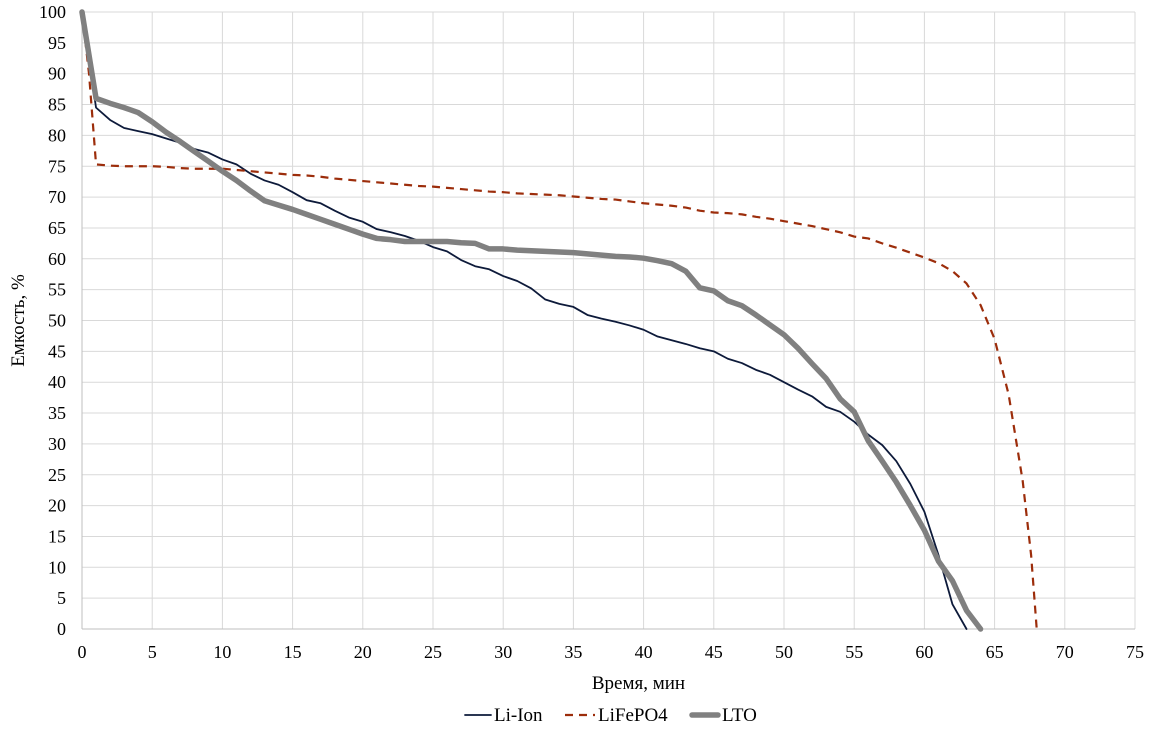 This screenshot has width=1152, height=734. I want to click on x-tick-label: 35, so click(573, 652).